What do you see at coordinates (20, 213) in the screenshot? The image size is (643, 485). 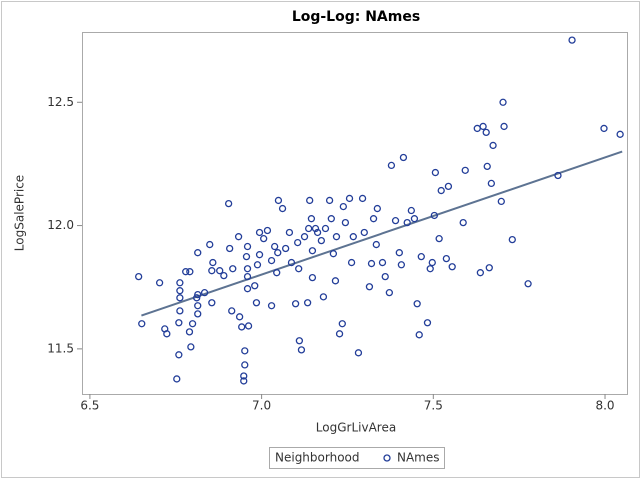 I see `y-axis-label: LogSalePrice` at bounding box center [20, 213].